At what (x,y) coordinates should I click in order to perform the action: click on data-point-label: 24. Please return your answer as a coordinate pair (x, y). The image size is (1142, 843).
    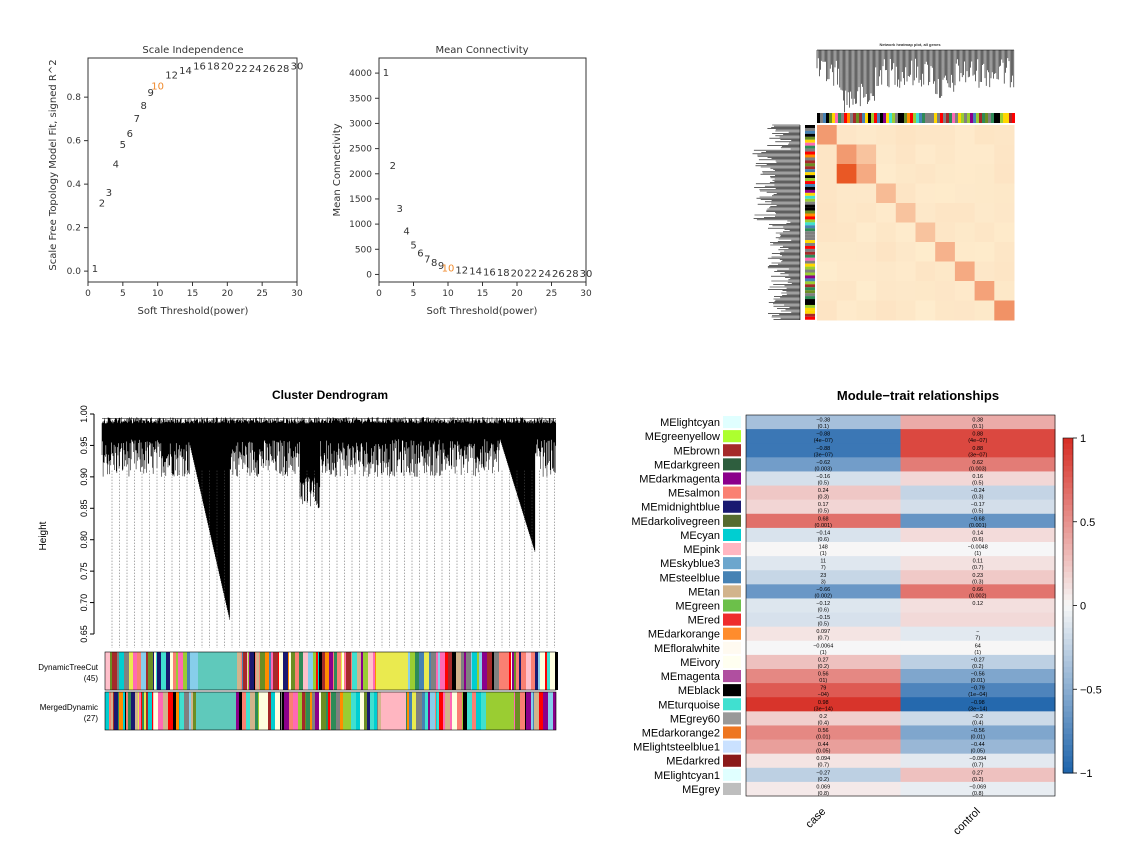
    Looking at the image, I should click on (255, 69).